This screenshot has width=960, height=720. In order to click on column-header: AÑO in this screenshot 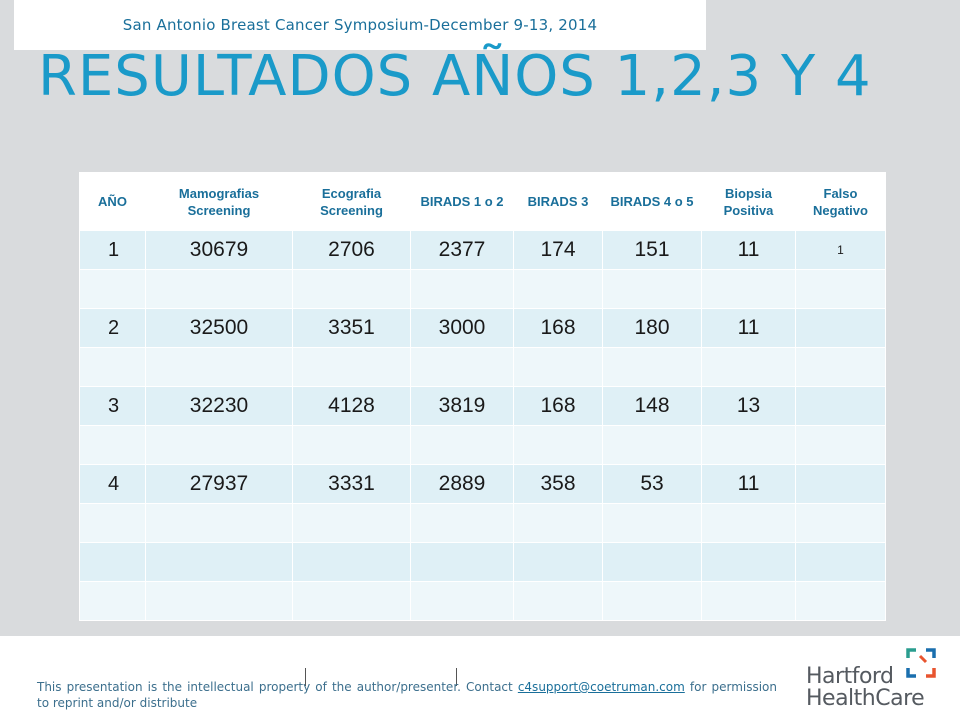, I will do `click(112, 201)`.